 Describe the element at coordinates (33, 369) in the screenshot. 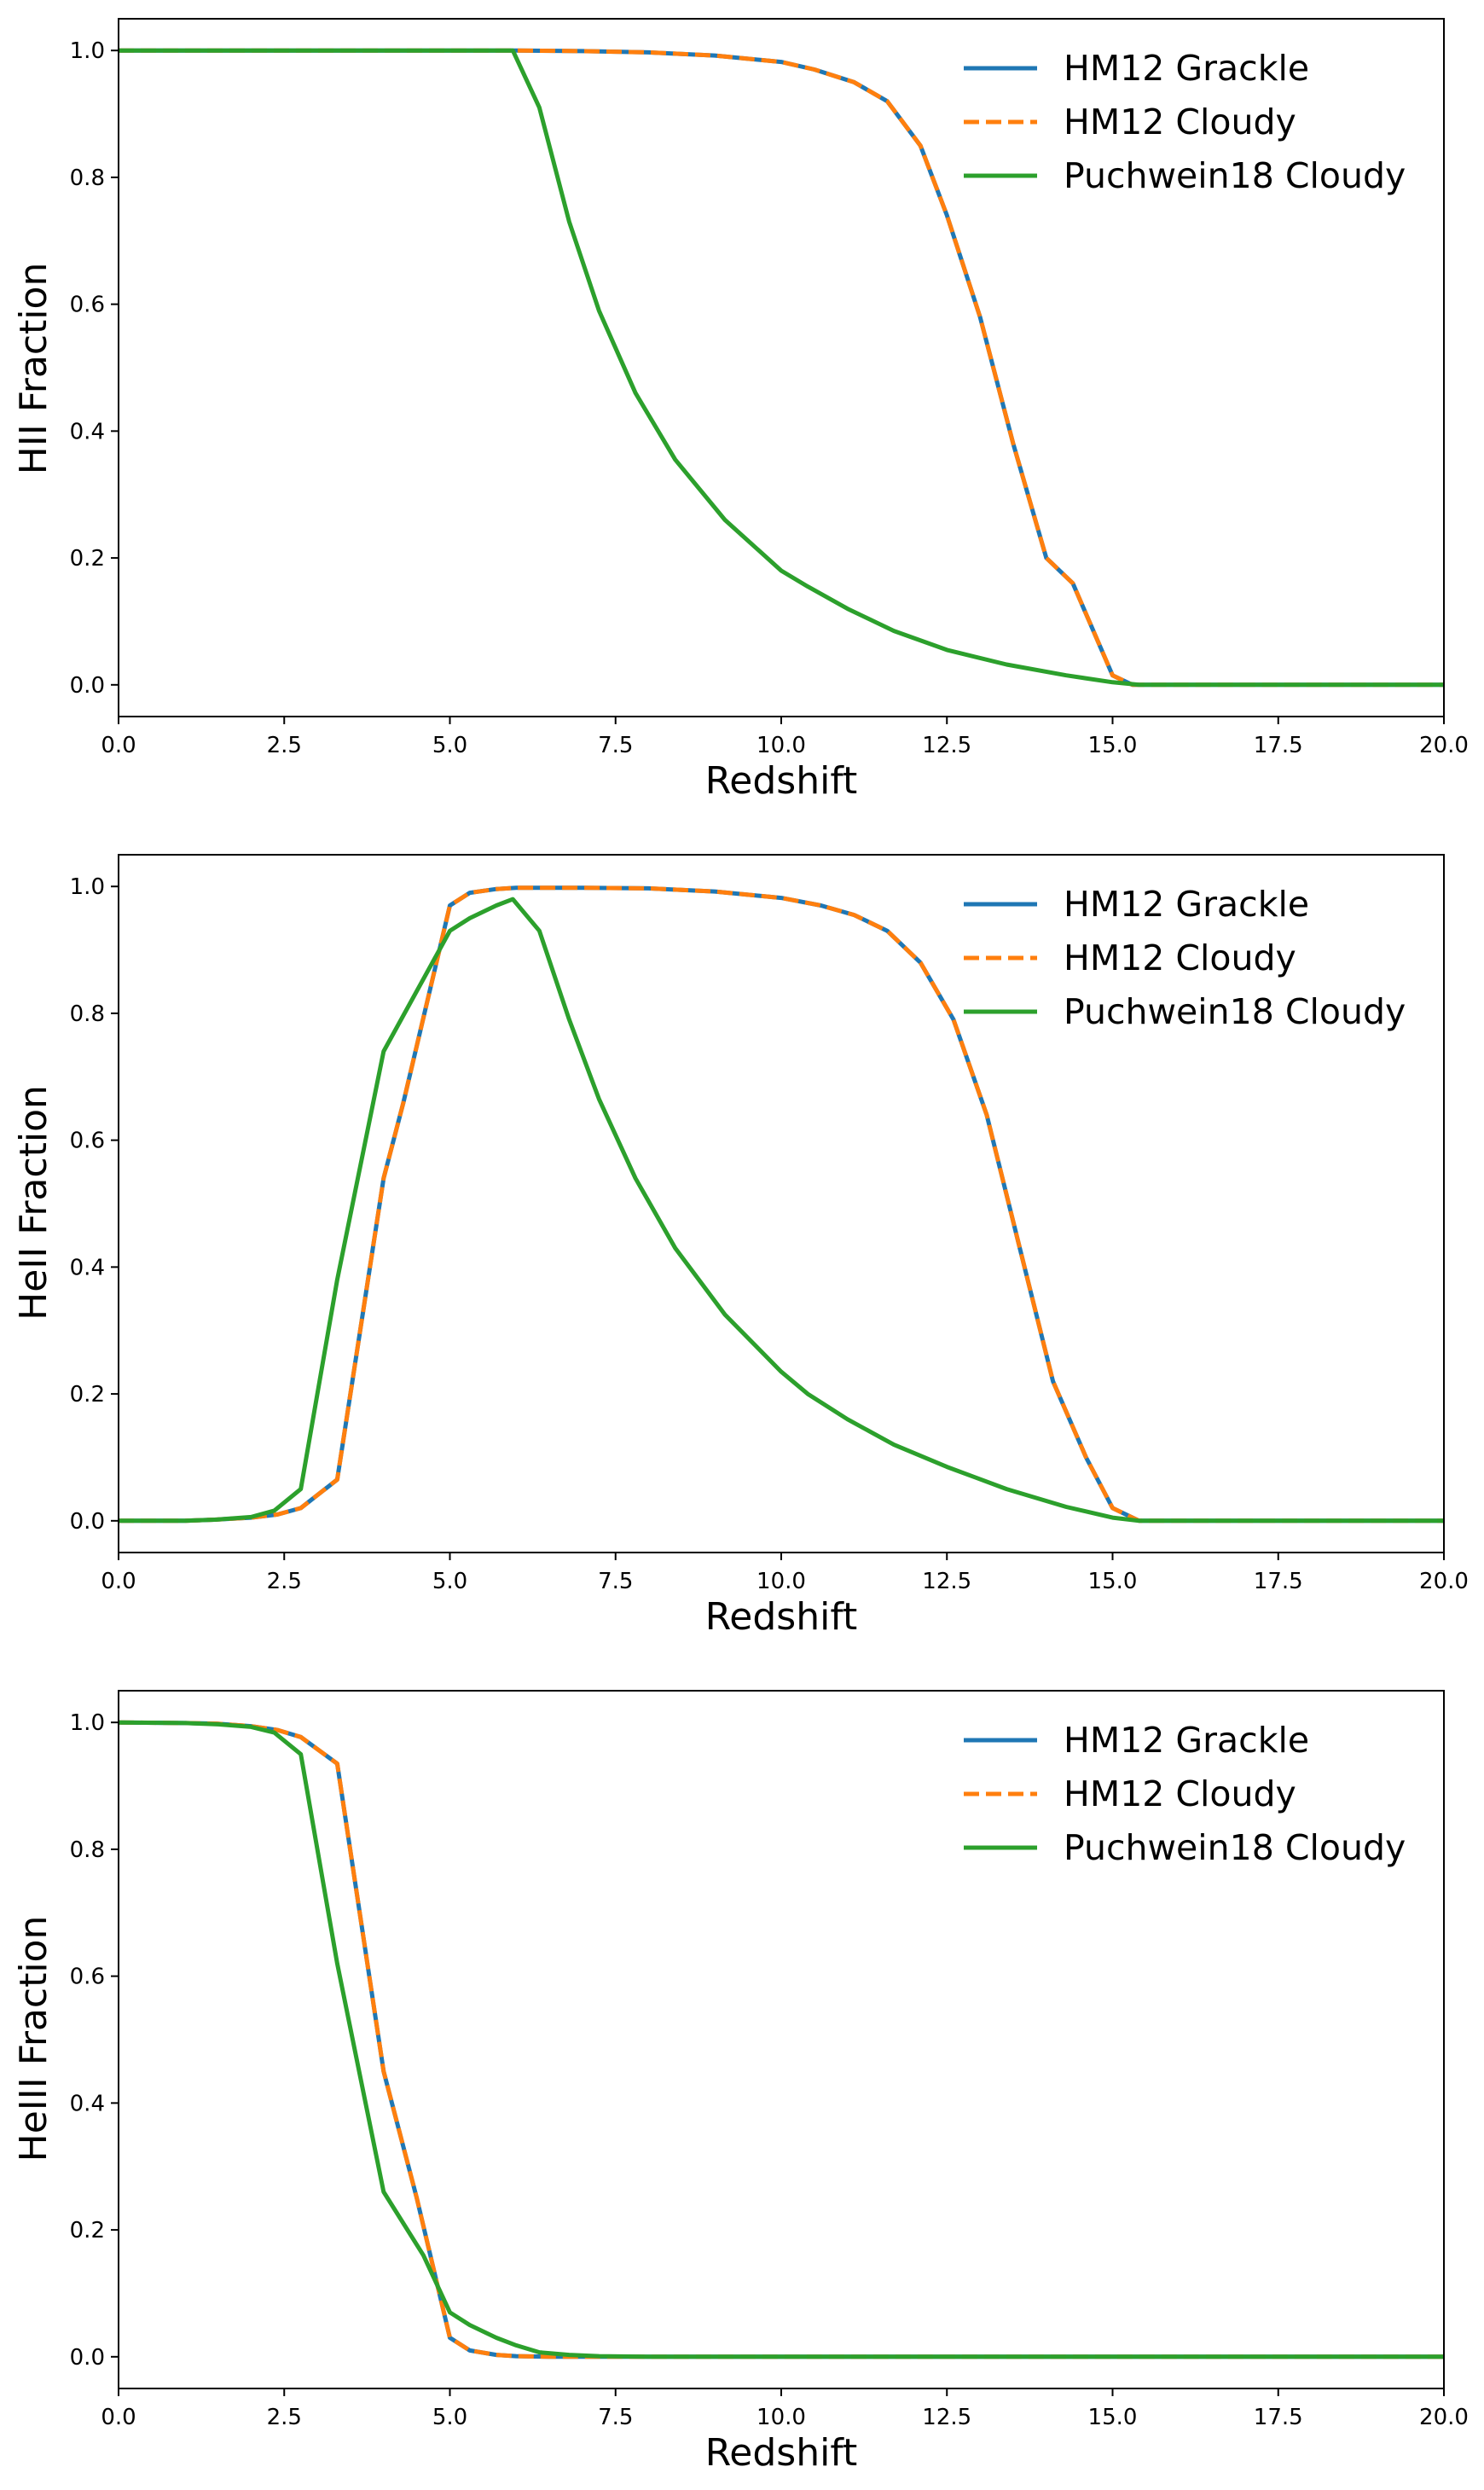

I see `y-axis-label: HII Fraction` at that location.